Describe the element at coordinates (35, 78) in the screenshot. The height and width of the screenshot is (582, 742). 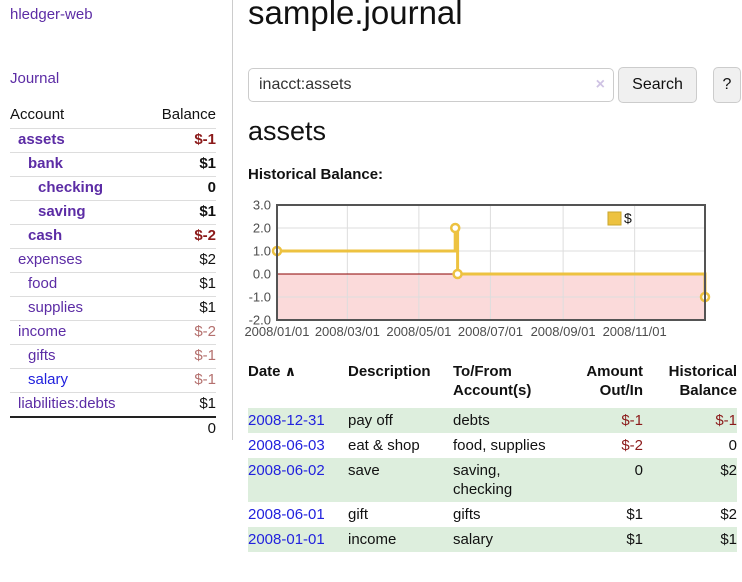
I see `sidebar-item-journal: Journal` at that location.